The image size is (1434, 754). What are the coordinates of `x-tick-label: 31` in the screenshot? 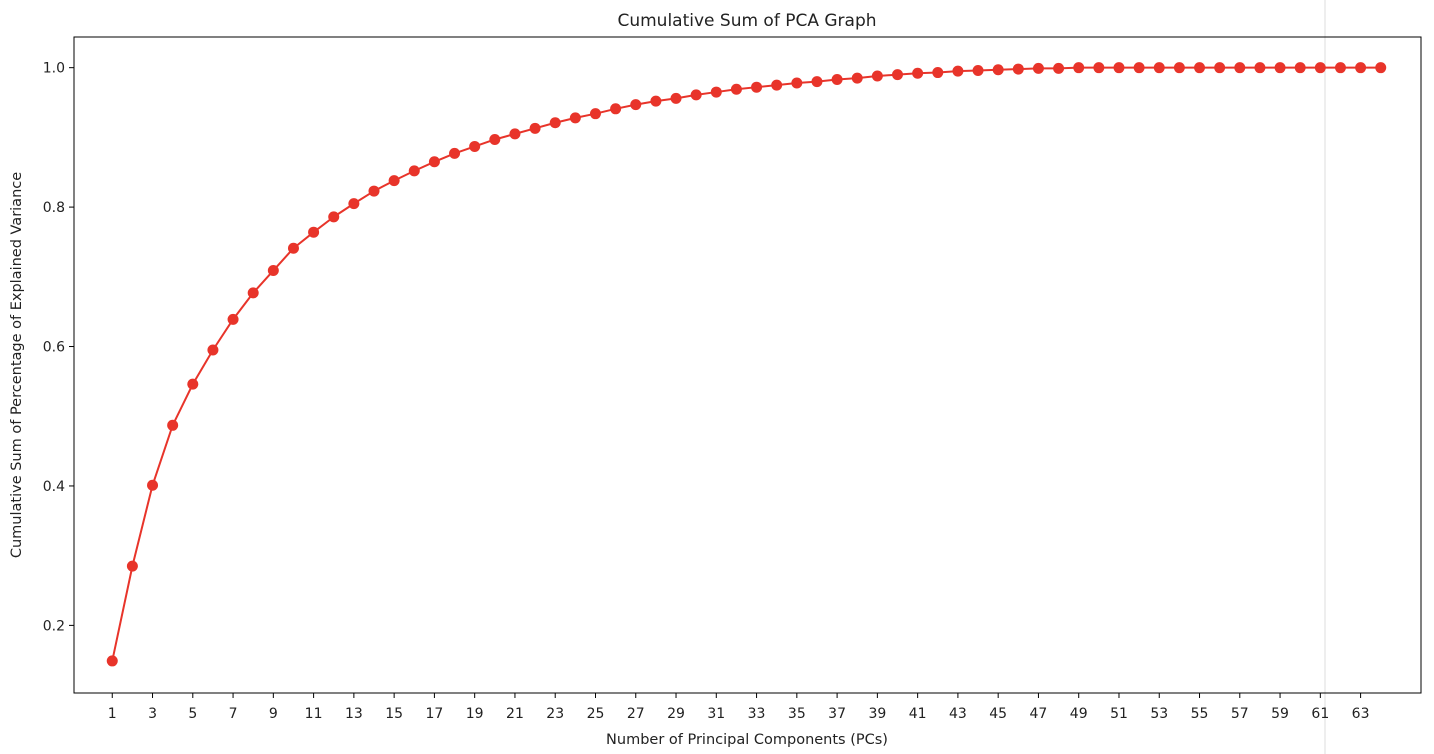 It's located at (716, 714).